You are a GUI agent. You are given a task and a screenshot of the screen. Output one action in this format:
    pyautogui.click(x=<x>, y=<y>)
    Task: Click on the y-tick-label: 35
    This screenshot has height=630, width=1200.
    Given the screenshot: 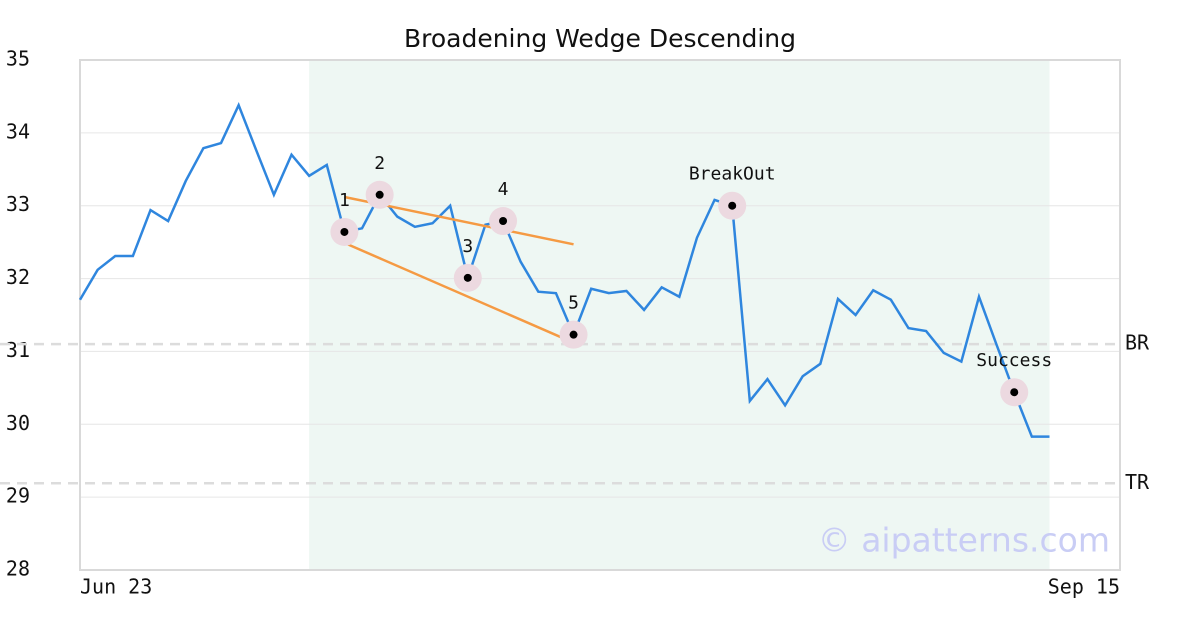 What is the action you would take?
    pyautogui.click(x=18, y=59)
    